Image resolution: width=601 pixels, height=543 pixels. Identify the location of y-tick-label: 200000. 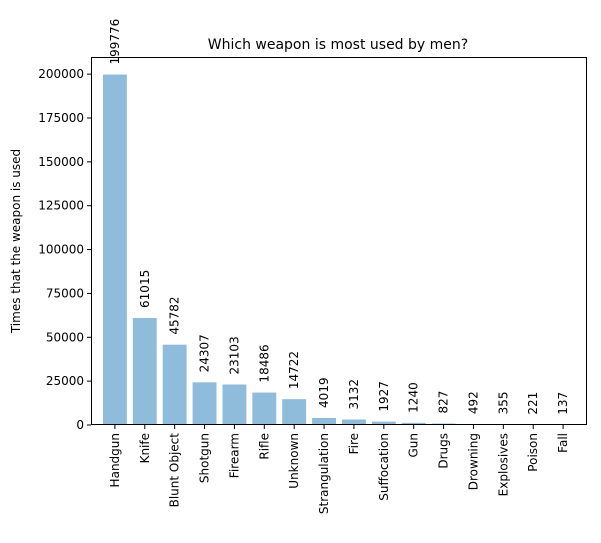
(61, 74).